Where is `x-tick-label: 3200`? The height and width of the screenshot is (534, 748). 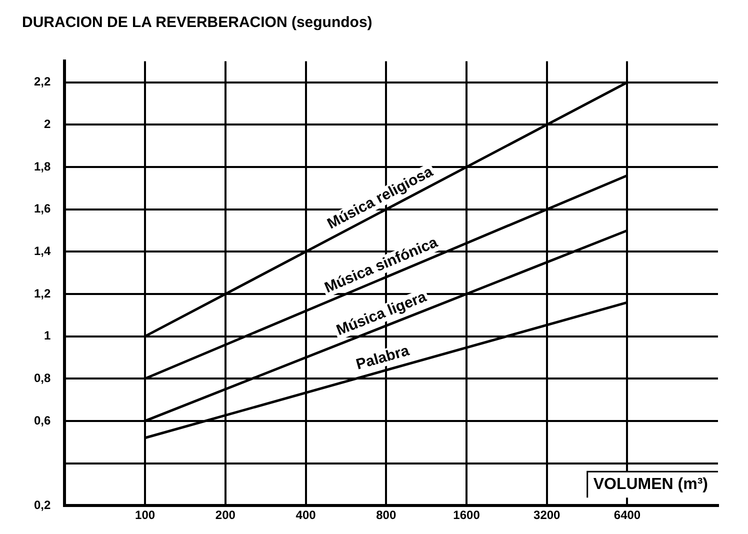 x-tick-label: 3200 is located at coordinates (547, 515).